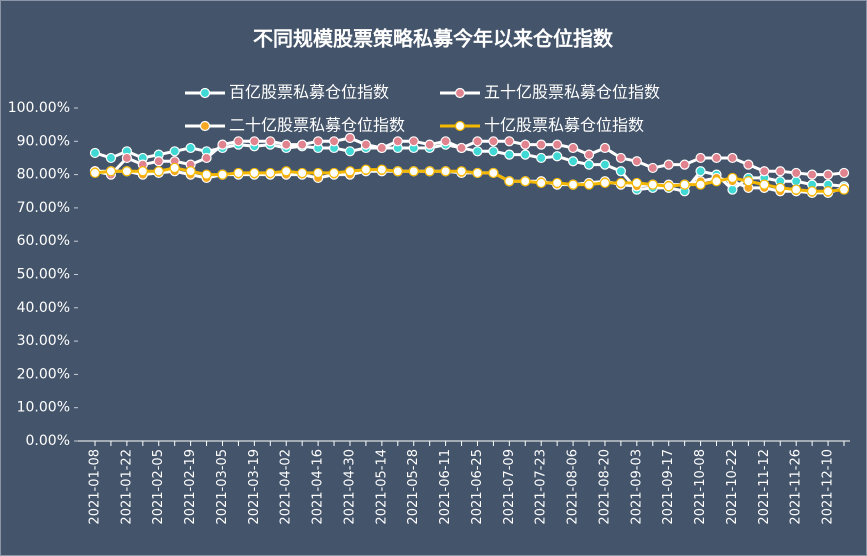 The width and height of the screenshot is (867, 556). What do you see at coordinates (126, 487) in the screenshot?
I see `x-tick-label: 2021-01-22` at bounding box center [126, 487].